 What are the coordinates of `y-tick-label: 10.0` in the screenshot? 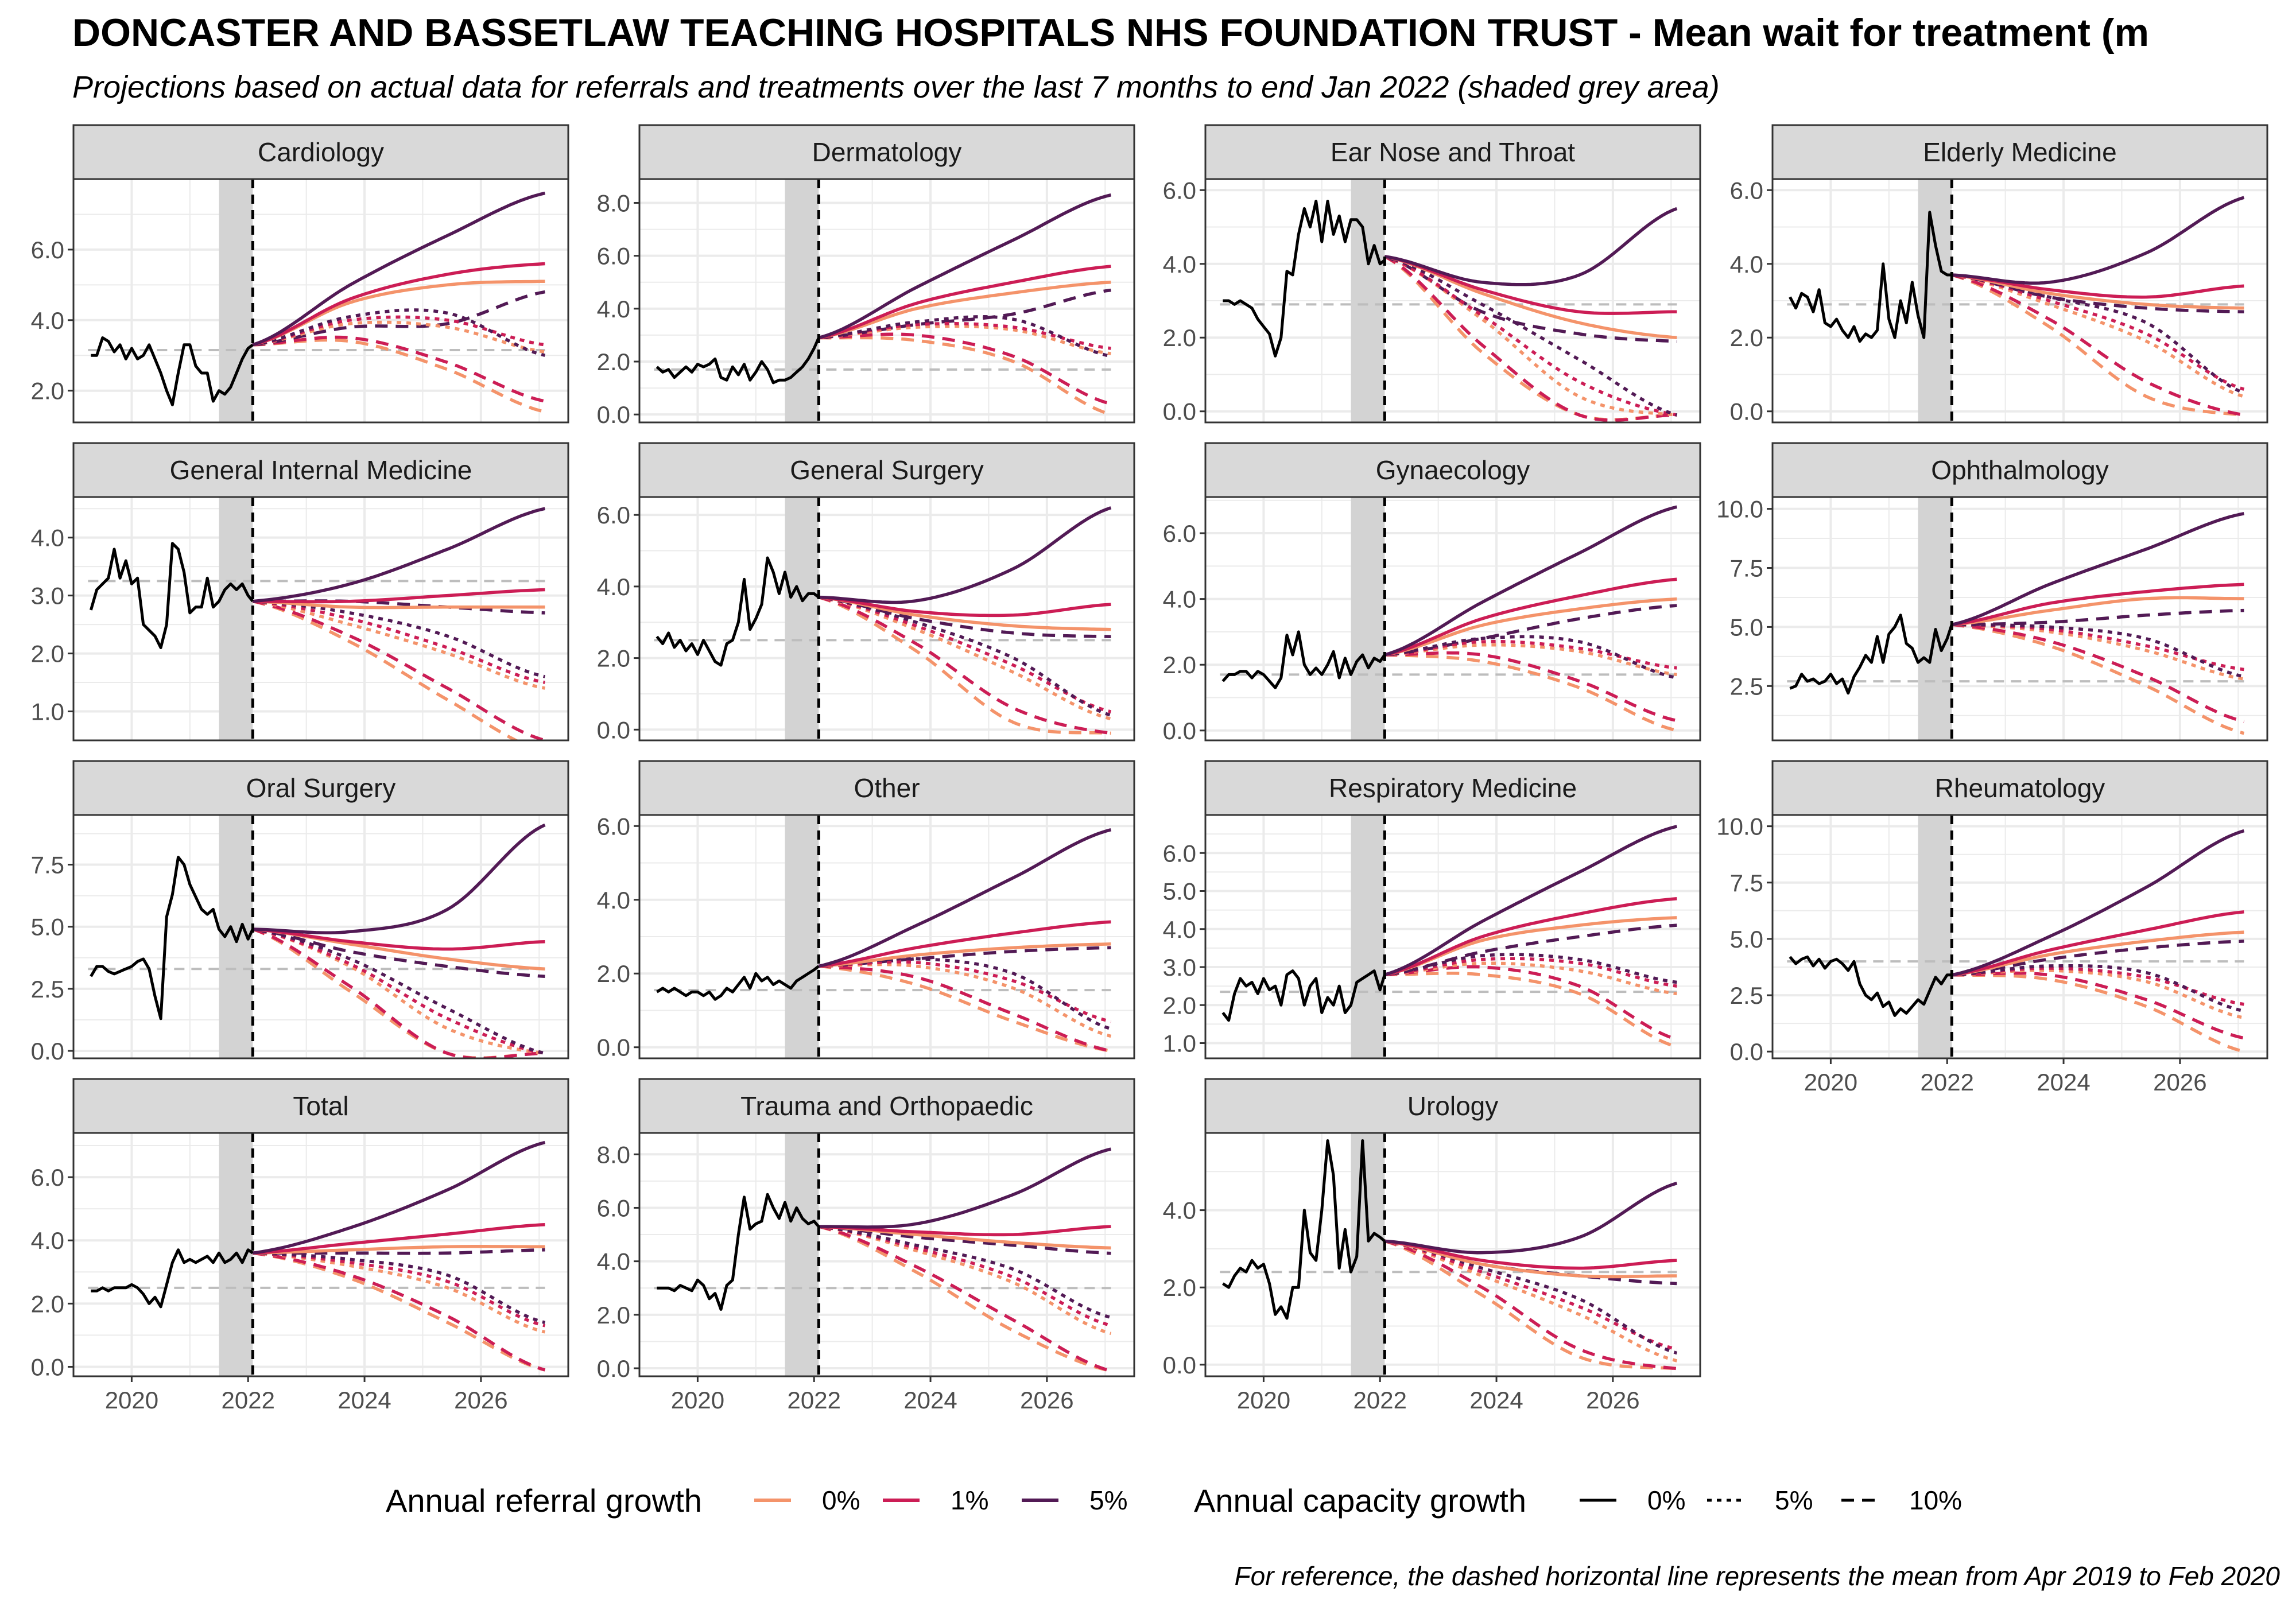 It's located at (1739, 826).